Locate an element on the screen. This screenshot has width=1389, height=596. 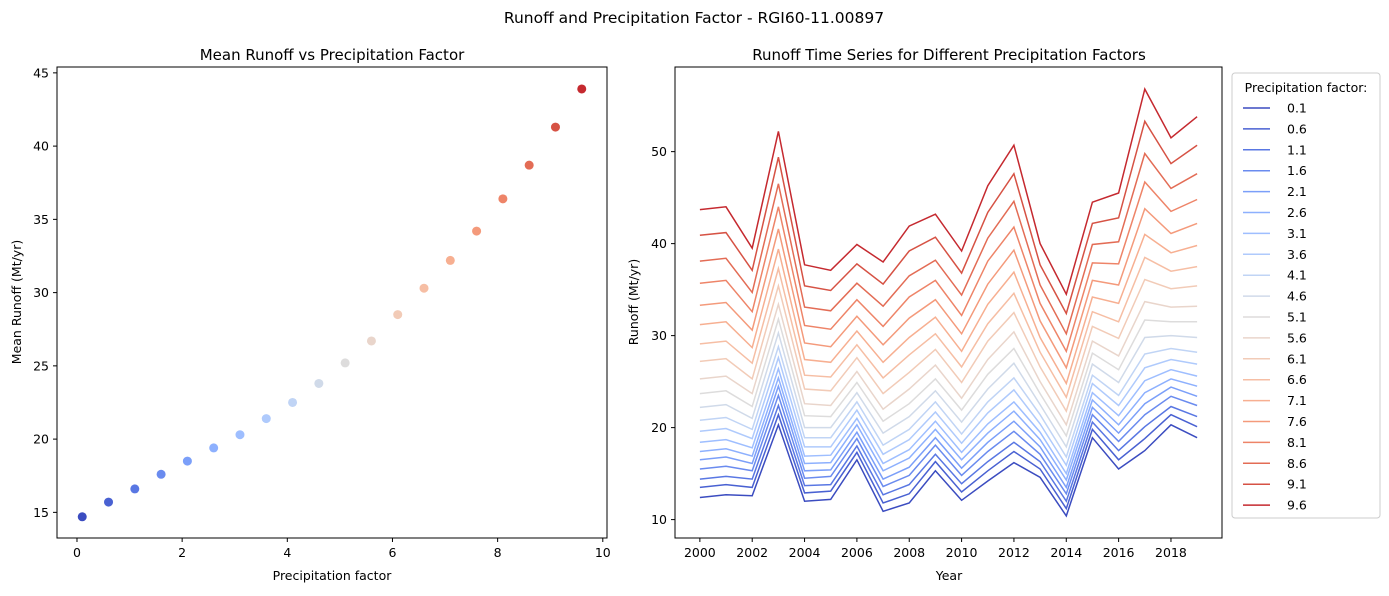
series-line-3.6 is located at coordinates (948, 411).